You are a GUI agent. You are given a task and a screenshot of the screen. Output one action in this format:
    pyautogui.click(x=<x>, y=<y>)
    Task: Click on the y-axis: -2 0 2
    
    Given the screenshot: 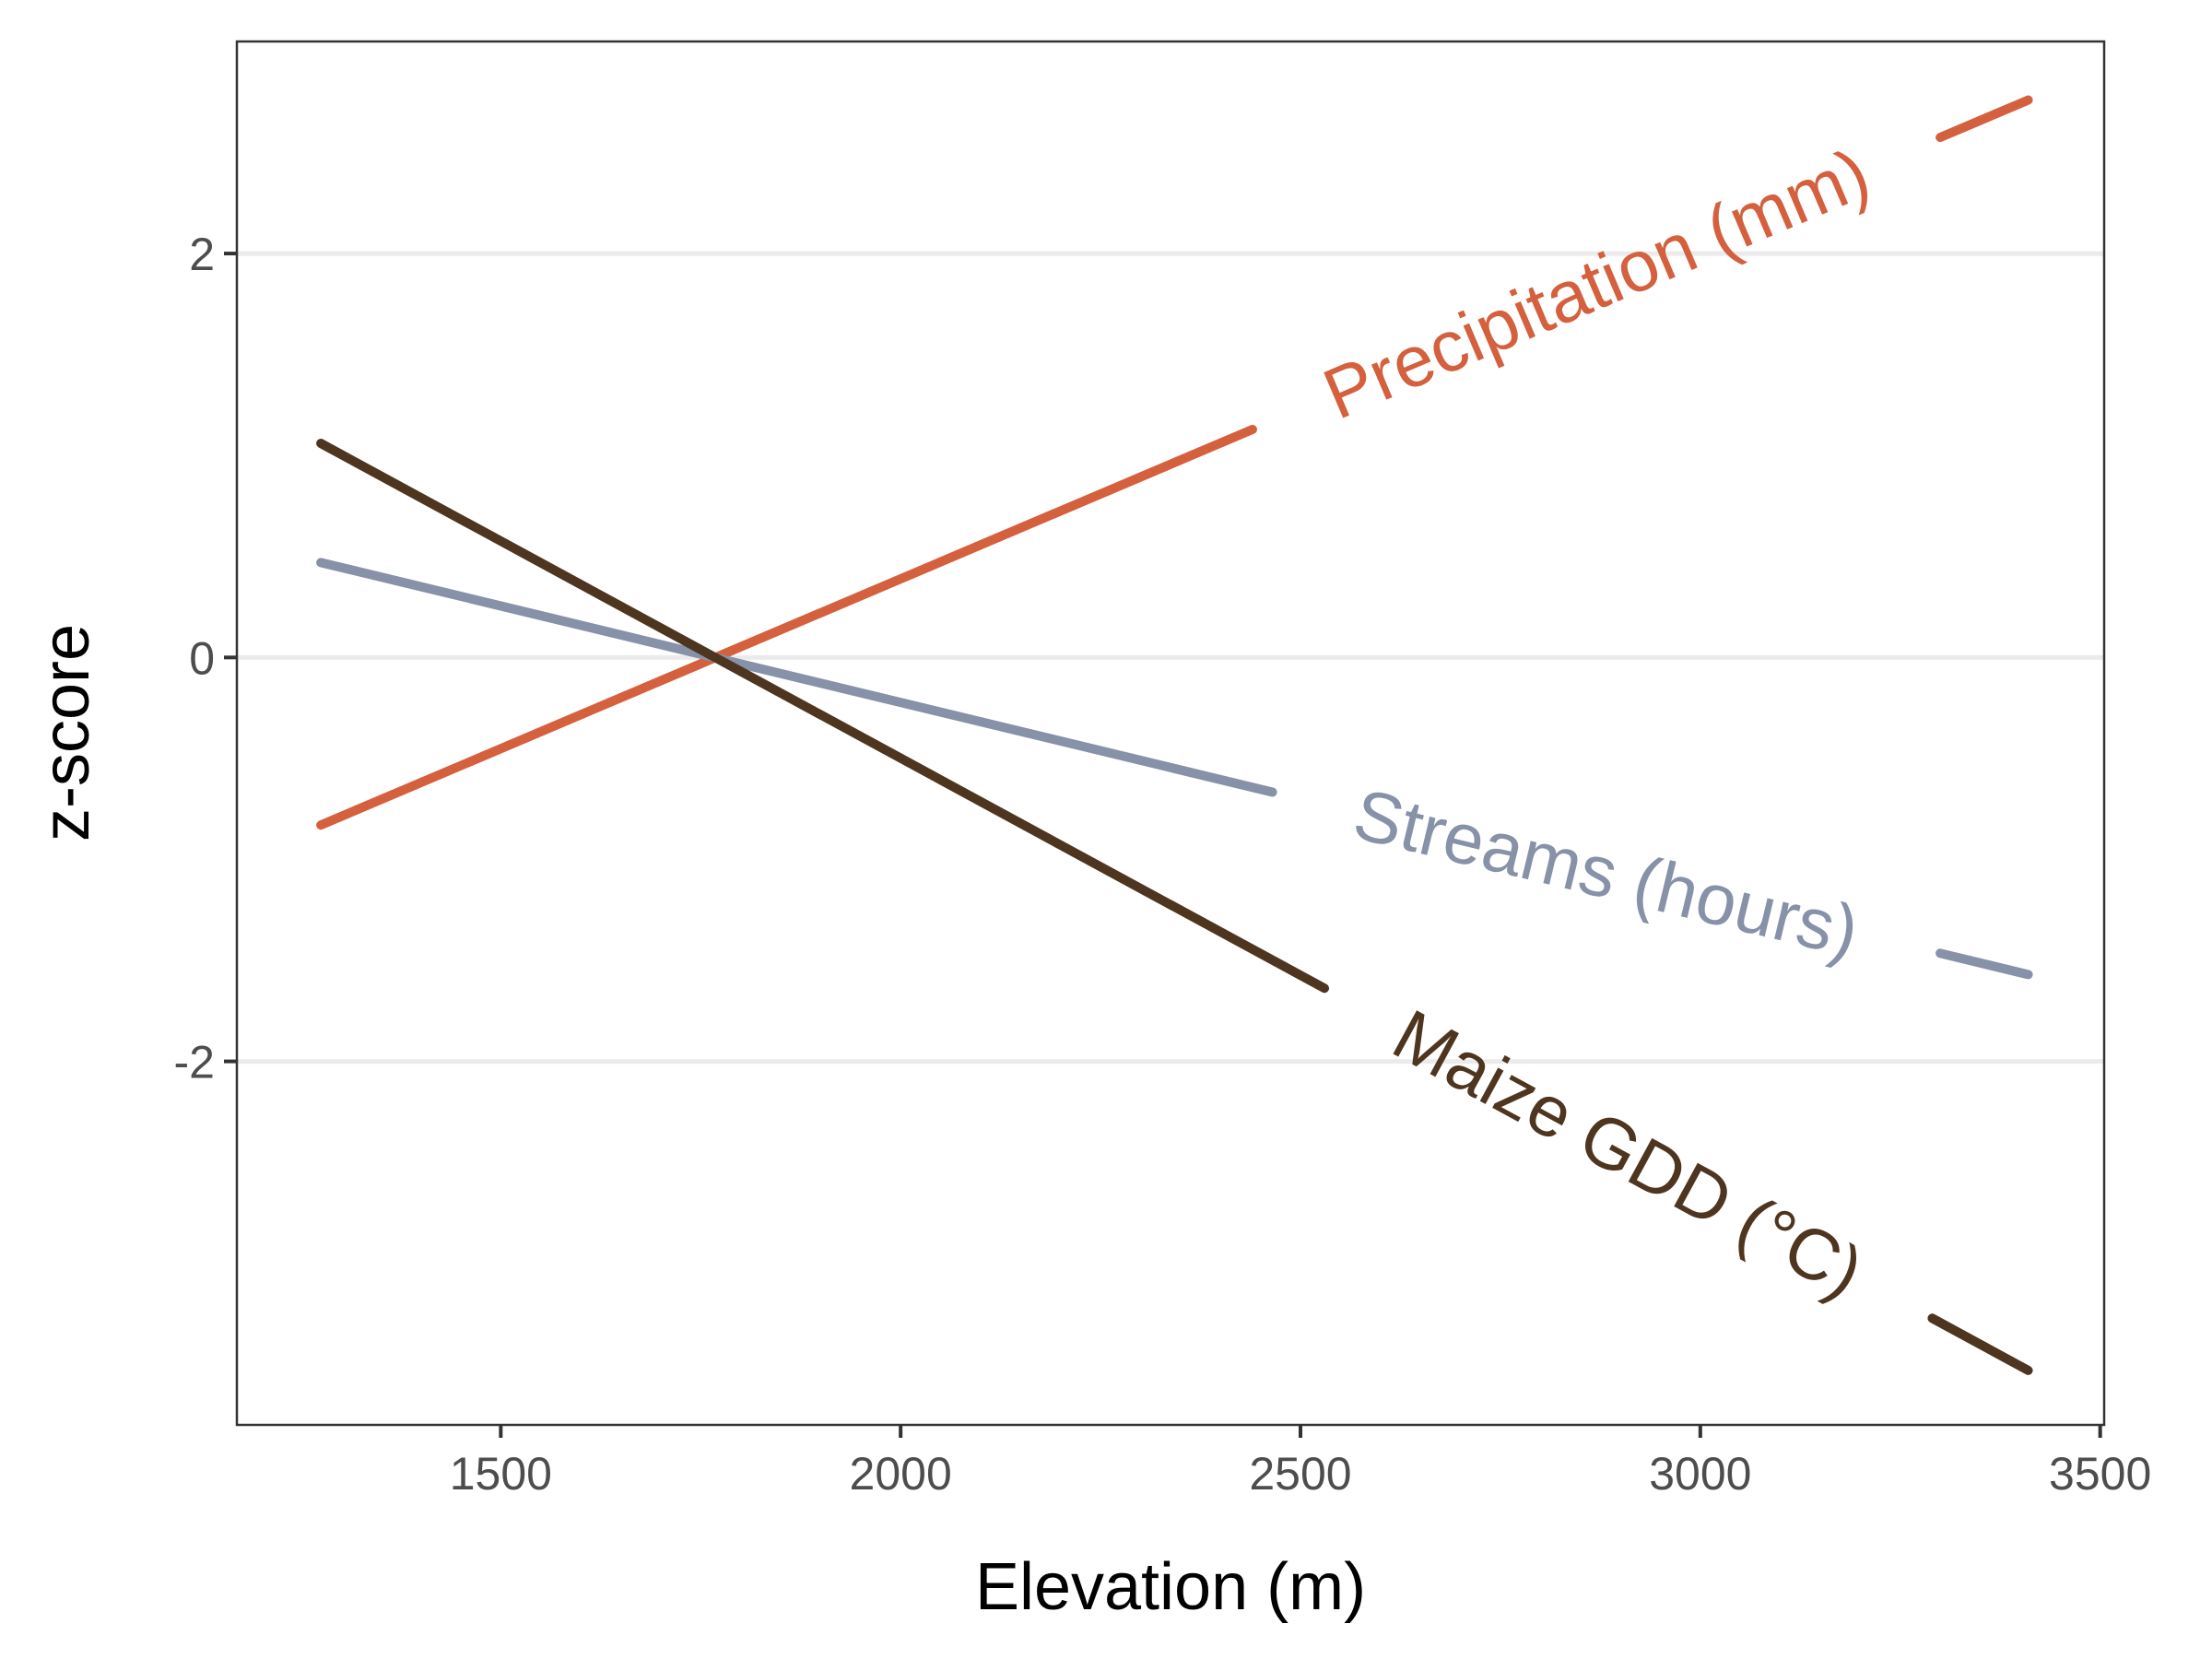 What is the action you would take?
    pyautogui.click(x=205, y=658)
    